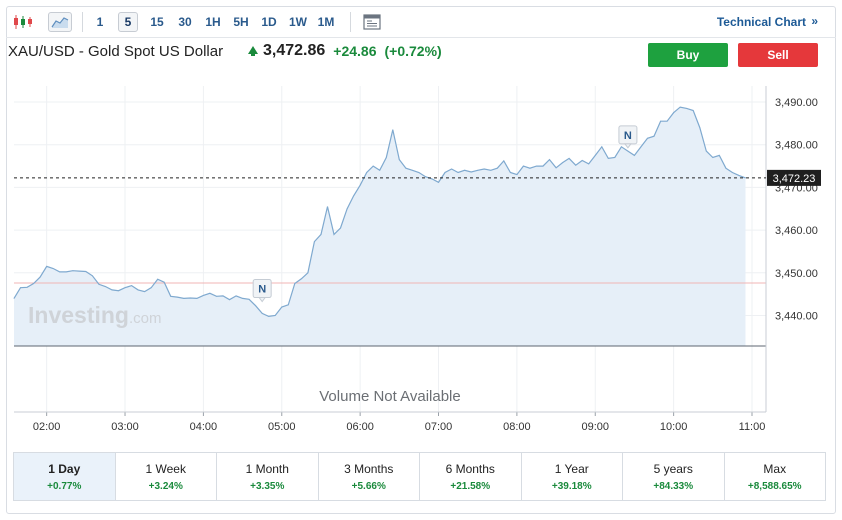  Describe the element at coordinates (774, 486) in the screenshot. I see `period-change: +8,588.65%` at that location.